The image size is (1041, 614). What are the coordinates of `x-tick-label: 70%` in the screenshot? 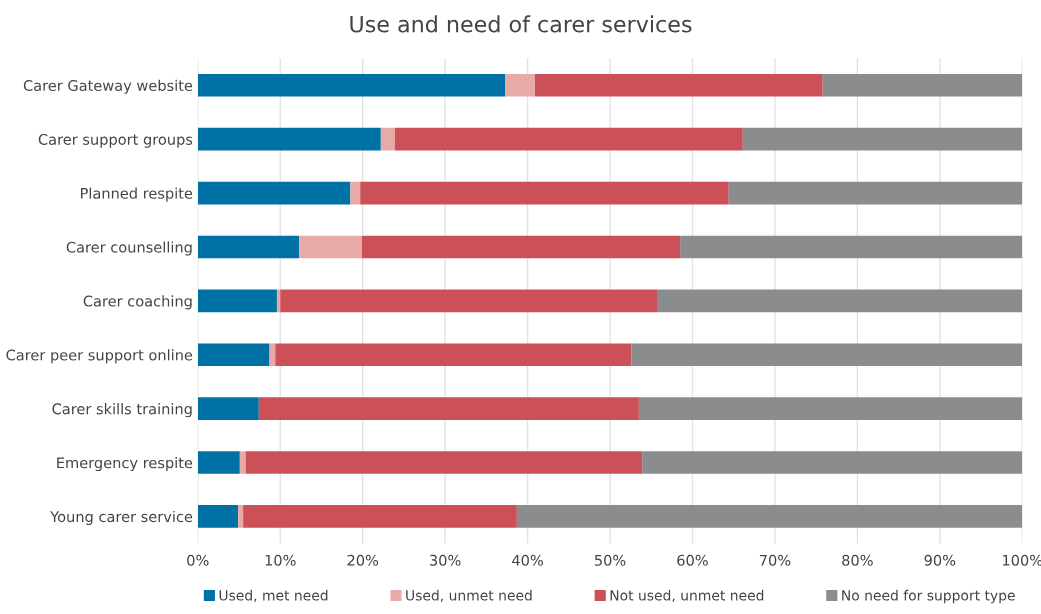 It's located at (775, 560).